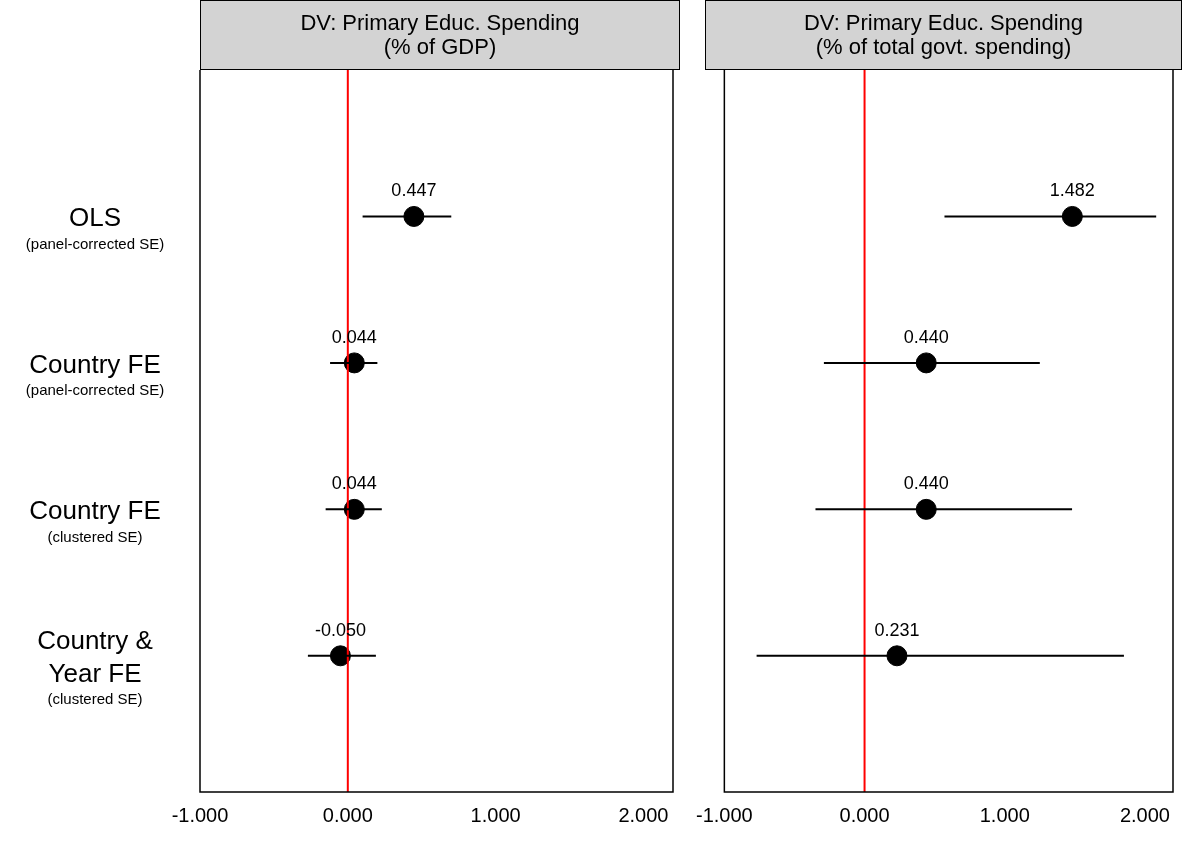  What do you see at coordinates (95, 373) in the screenshot?
I see `y-tick-label: Country FE (panel-corrected SE)` at bounding box center [95, 373].